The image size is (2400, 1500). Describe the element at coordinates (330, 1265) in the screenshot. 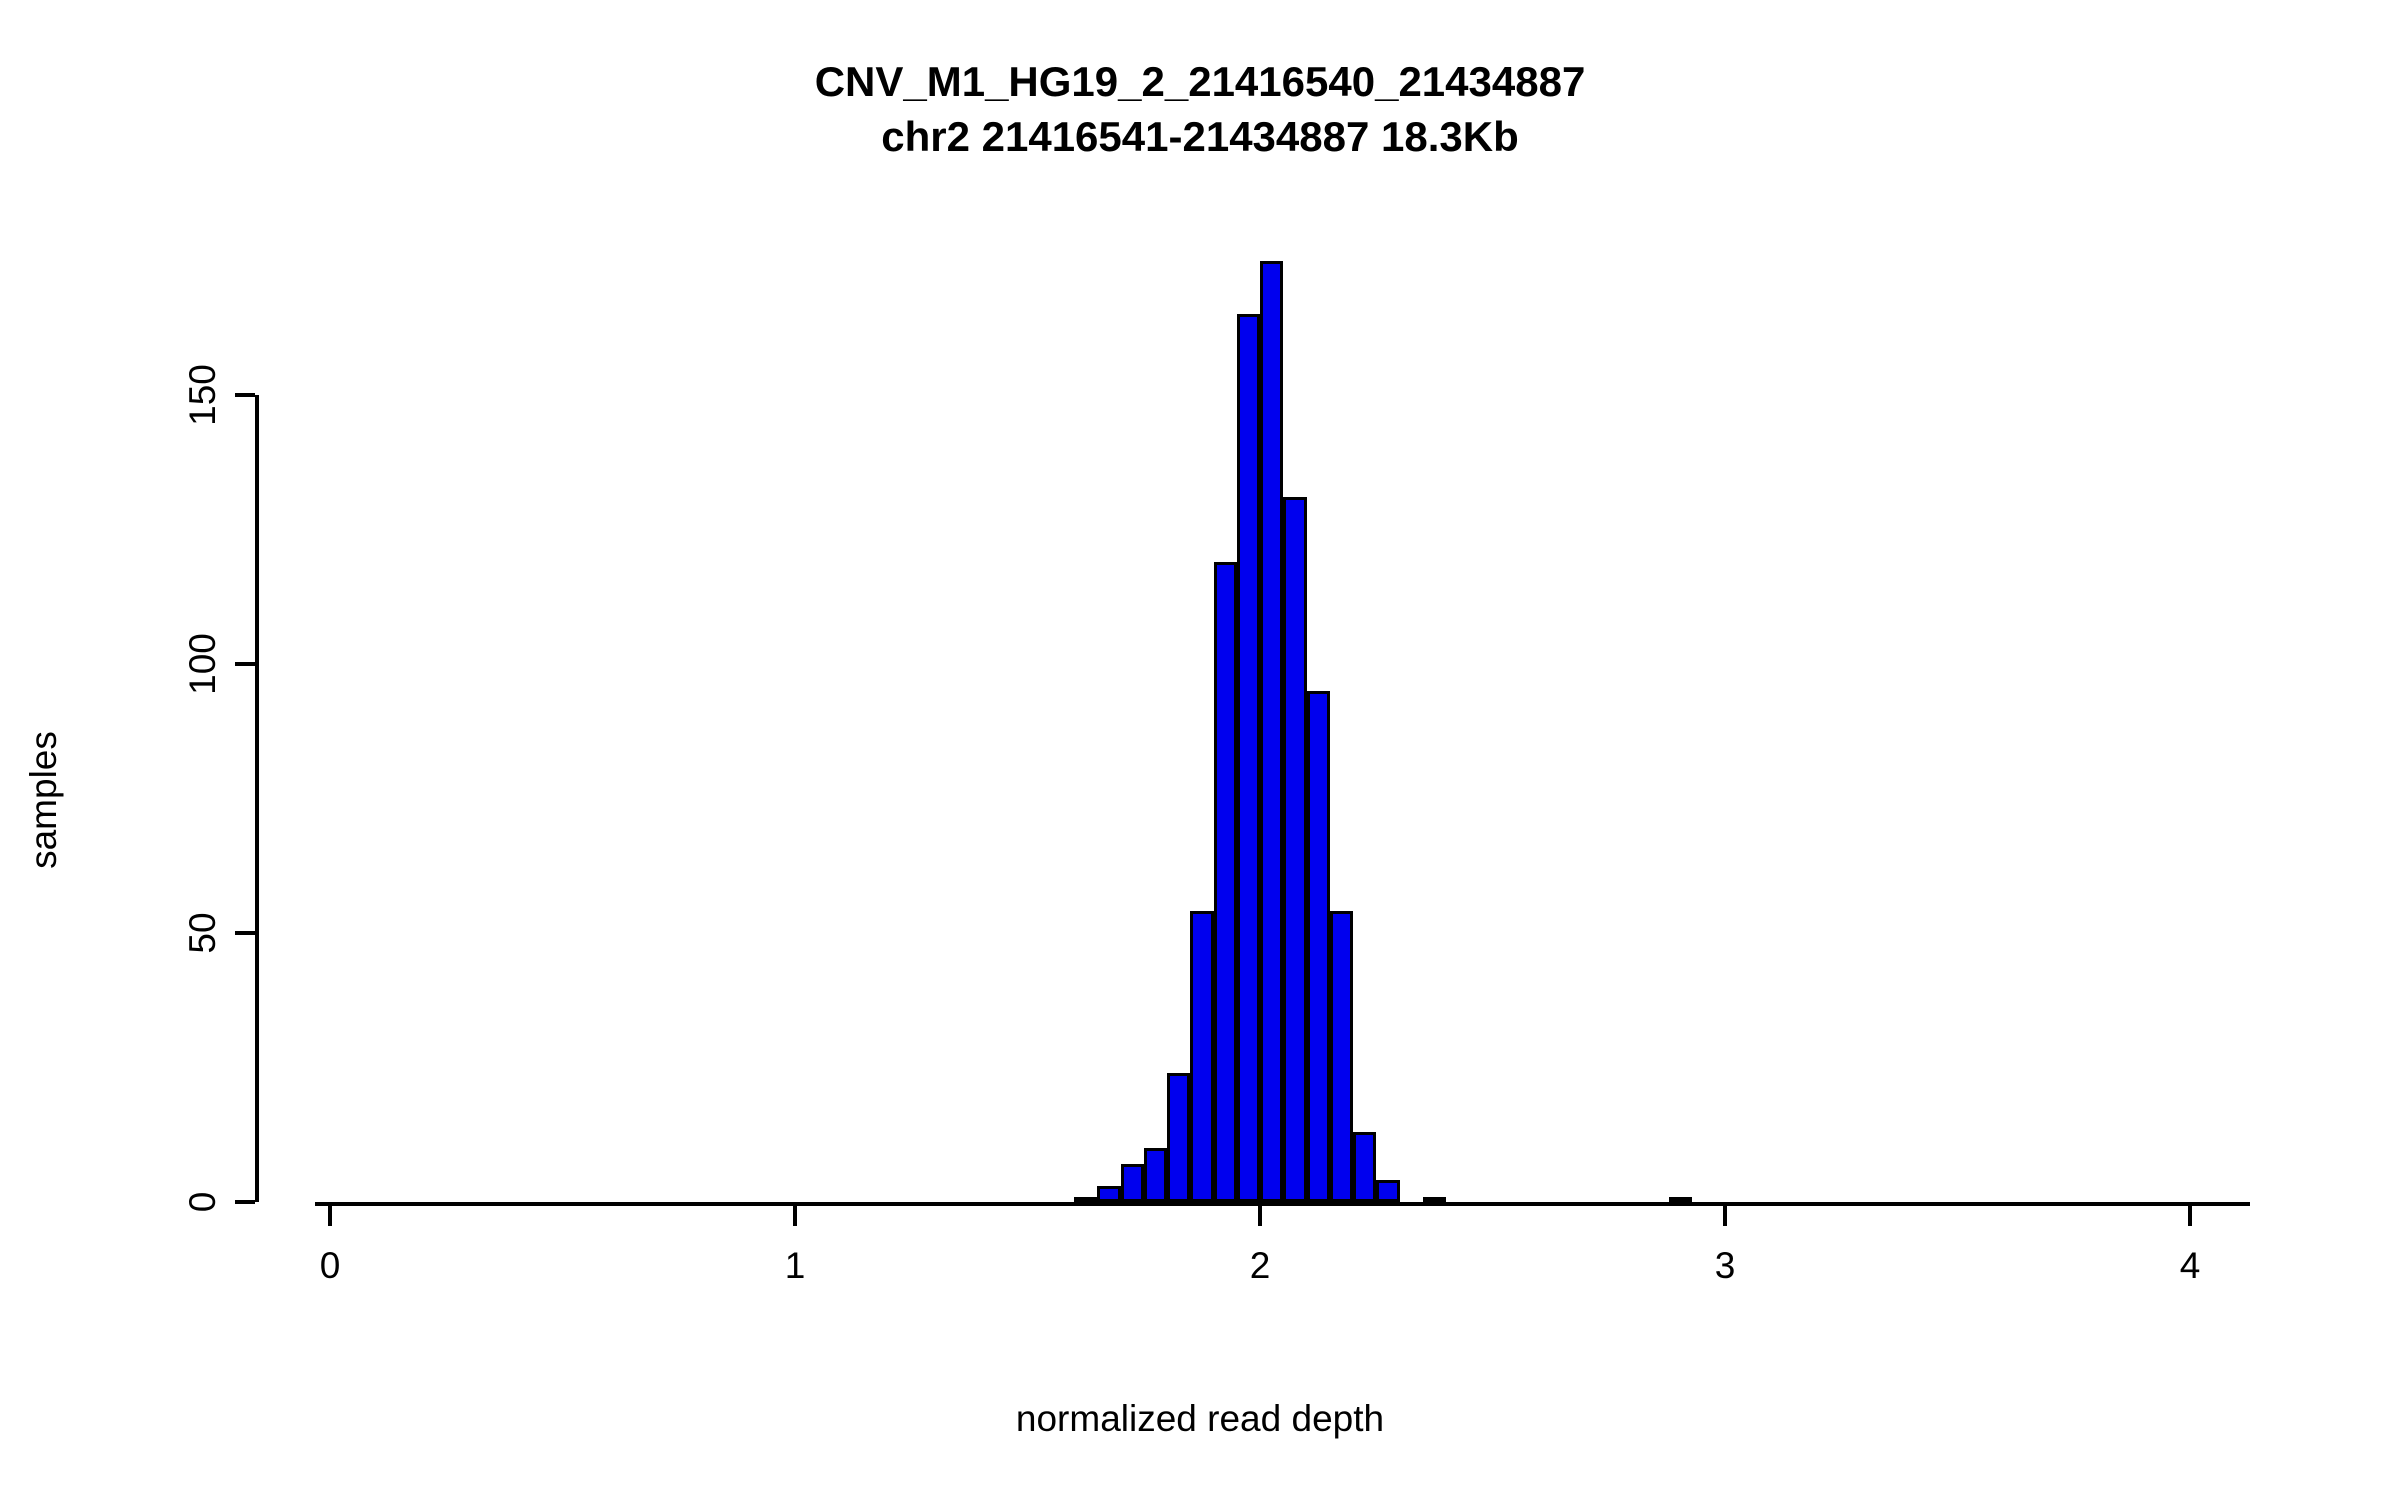

I see `x-tick-label: 0` at that location.